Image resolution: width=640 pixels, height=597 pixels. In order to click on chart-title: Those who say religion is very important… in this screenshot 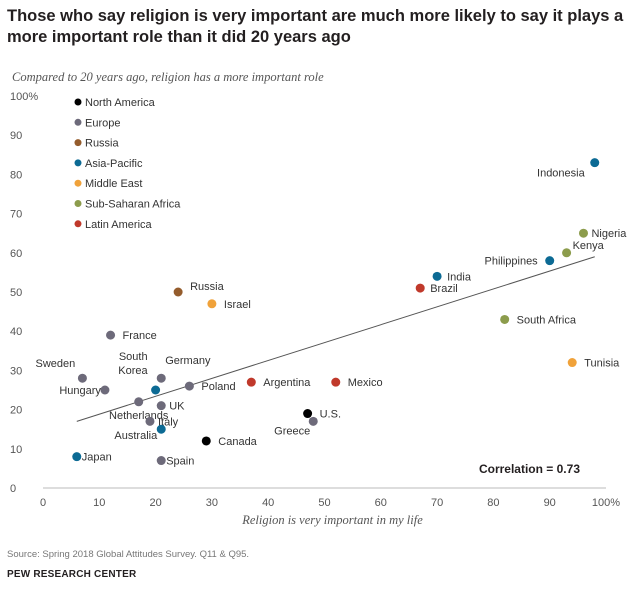, I will do `click(315, 26)`.